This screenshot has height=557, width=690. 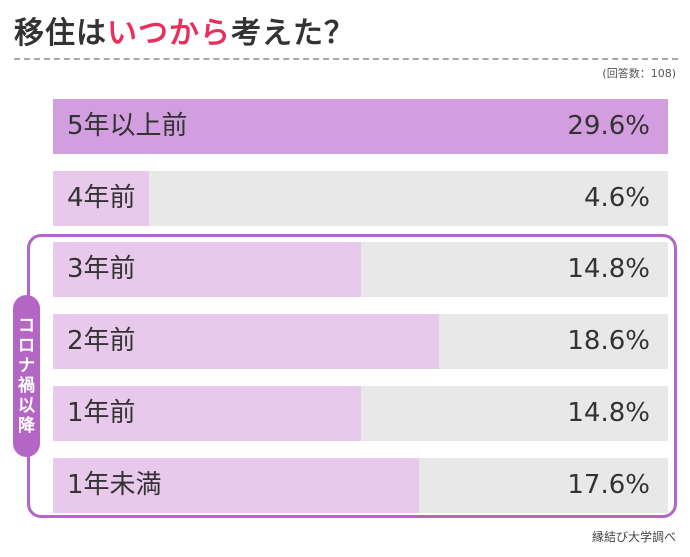 I want to click on title-highlight: いつから, so click(x=169, y=33).